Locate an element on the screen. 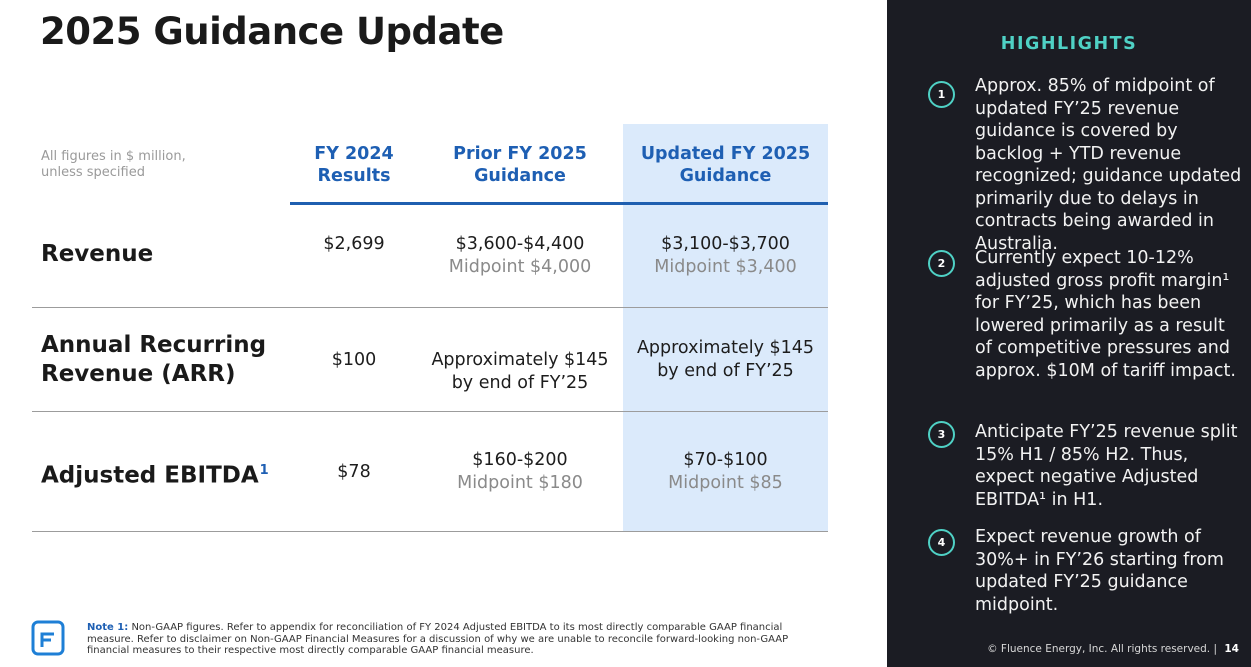  row-label-adjusted-ebitda: Adjusted EBITDA1 is located at coordinates (155, 473).